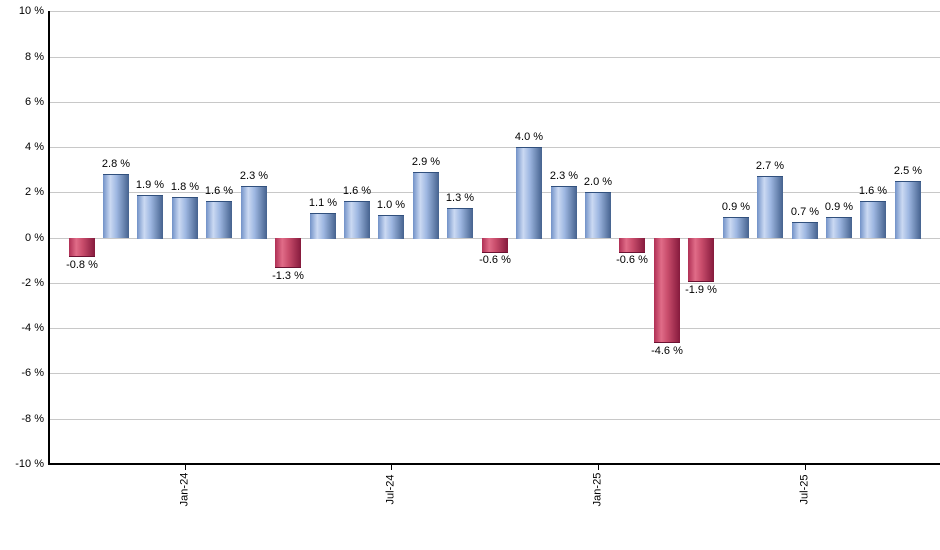  What do you see at coordinates (804, 489) in the screenshot?
I see `x-axis-tick-label: Jul-25` at bounding box center [804, 489].